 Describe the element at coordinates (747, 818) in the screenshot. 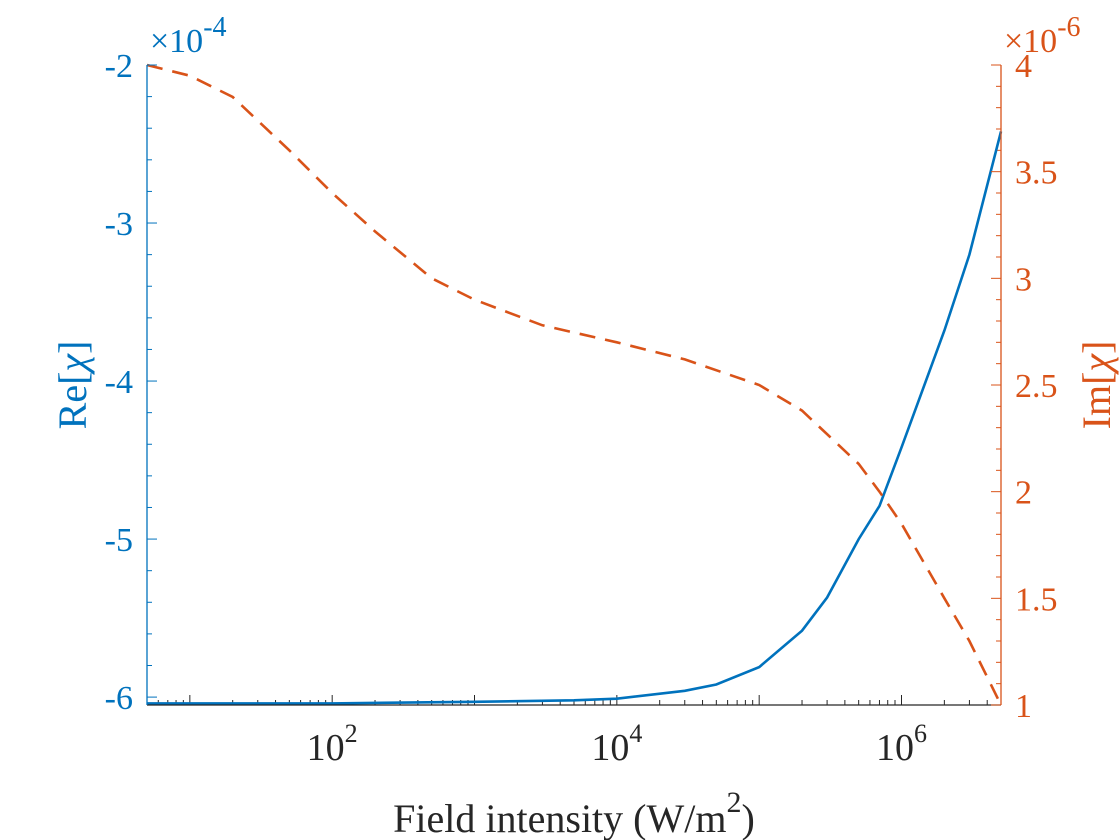

I see `x-axis-label-tail: )` at that location.